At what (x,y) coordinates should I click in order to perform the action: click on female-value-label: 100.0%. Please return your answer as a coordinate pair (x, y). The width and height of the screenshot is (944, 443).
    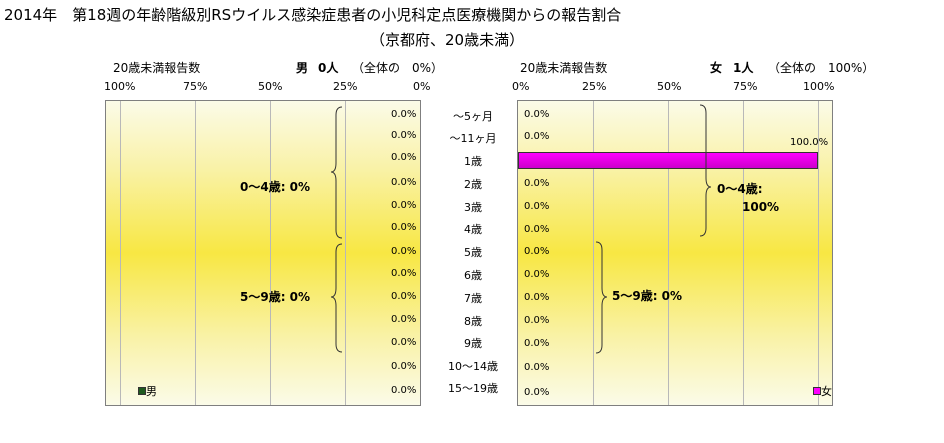
    Looking at the image, I should click on (809, 142).